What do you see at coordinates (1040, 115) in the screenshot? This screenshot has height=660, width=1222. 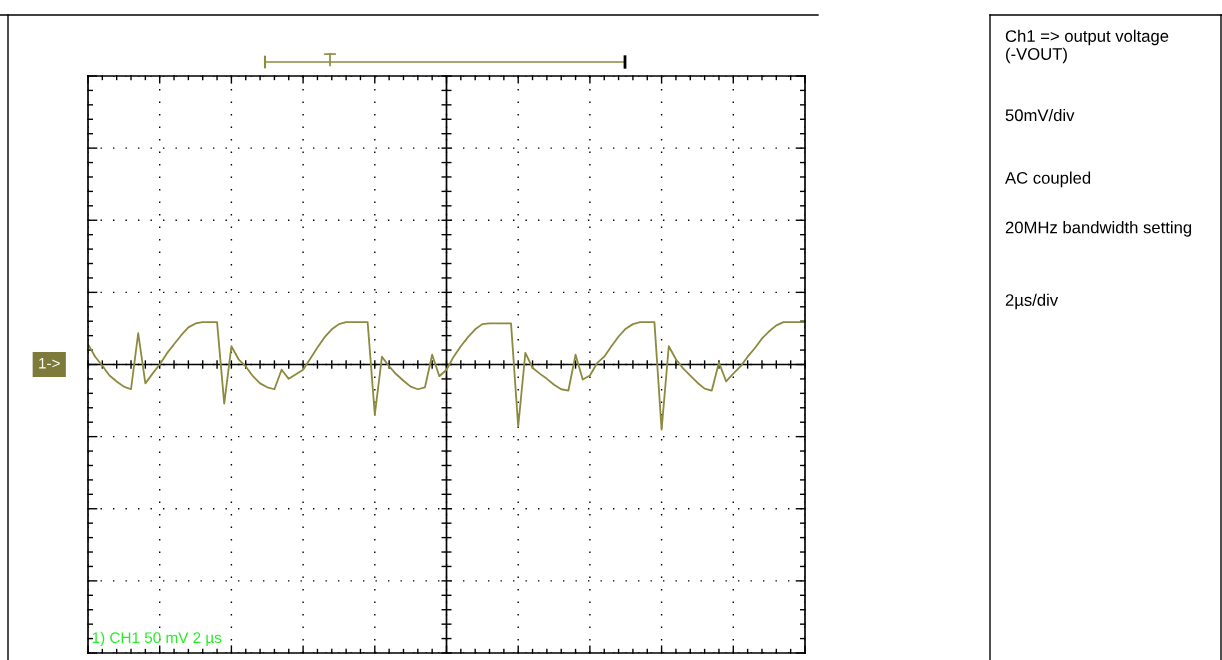 I see `text: 50mV/div` at bounding box center [1040, 115].